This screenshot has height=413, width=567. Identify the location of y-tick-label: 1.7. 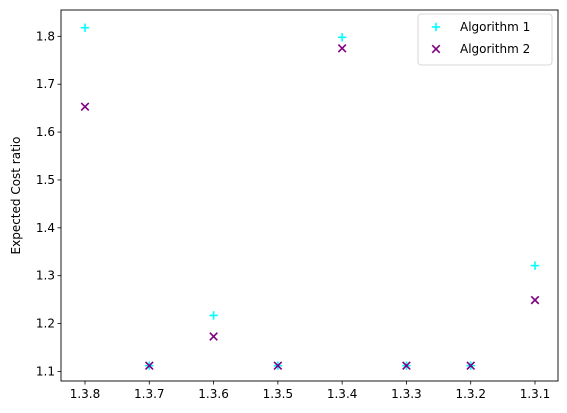
(45, 84).